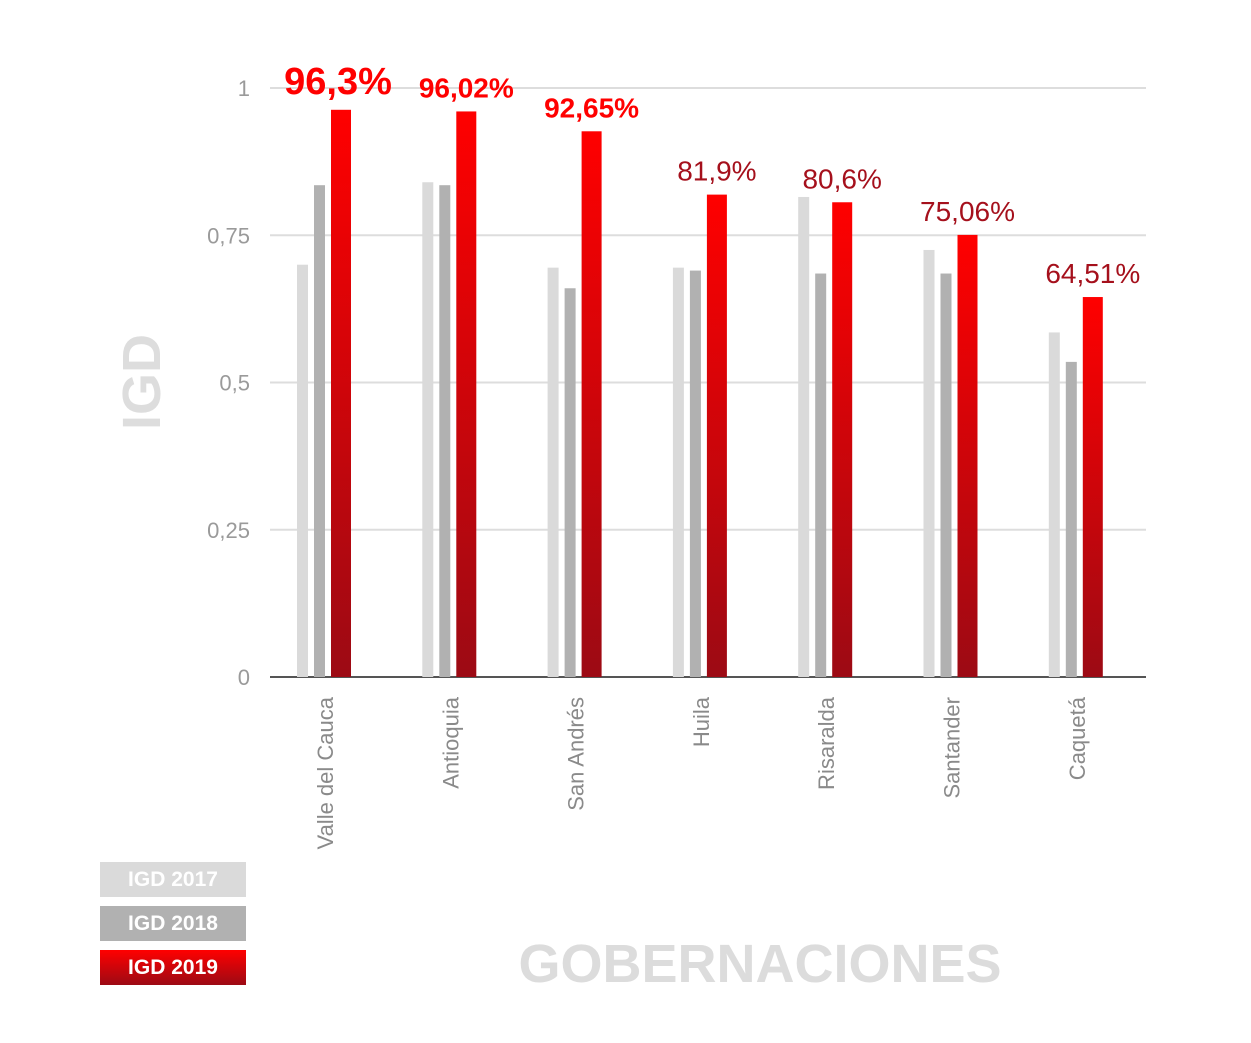 The height and width of the screenshot is (1043, 1251). Describe the element at coordinates (591, 107) in the screenshot. I see `data-label: 92,65%` at that location.